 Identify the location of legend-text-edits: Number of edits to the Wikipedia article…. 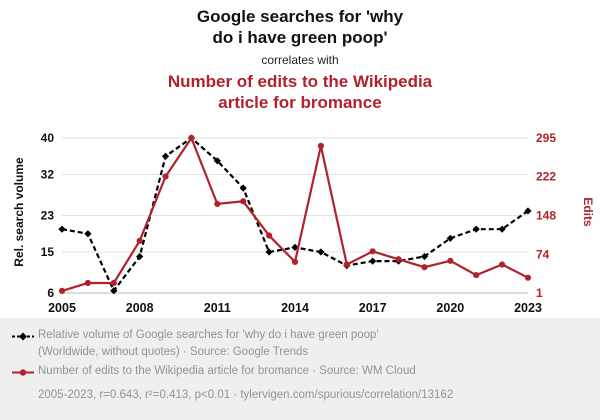
(227, 371).